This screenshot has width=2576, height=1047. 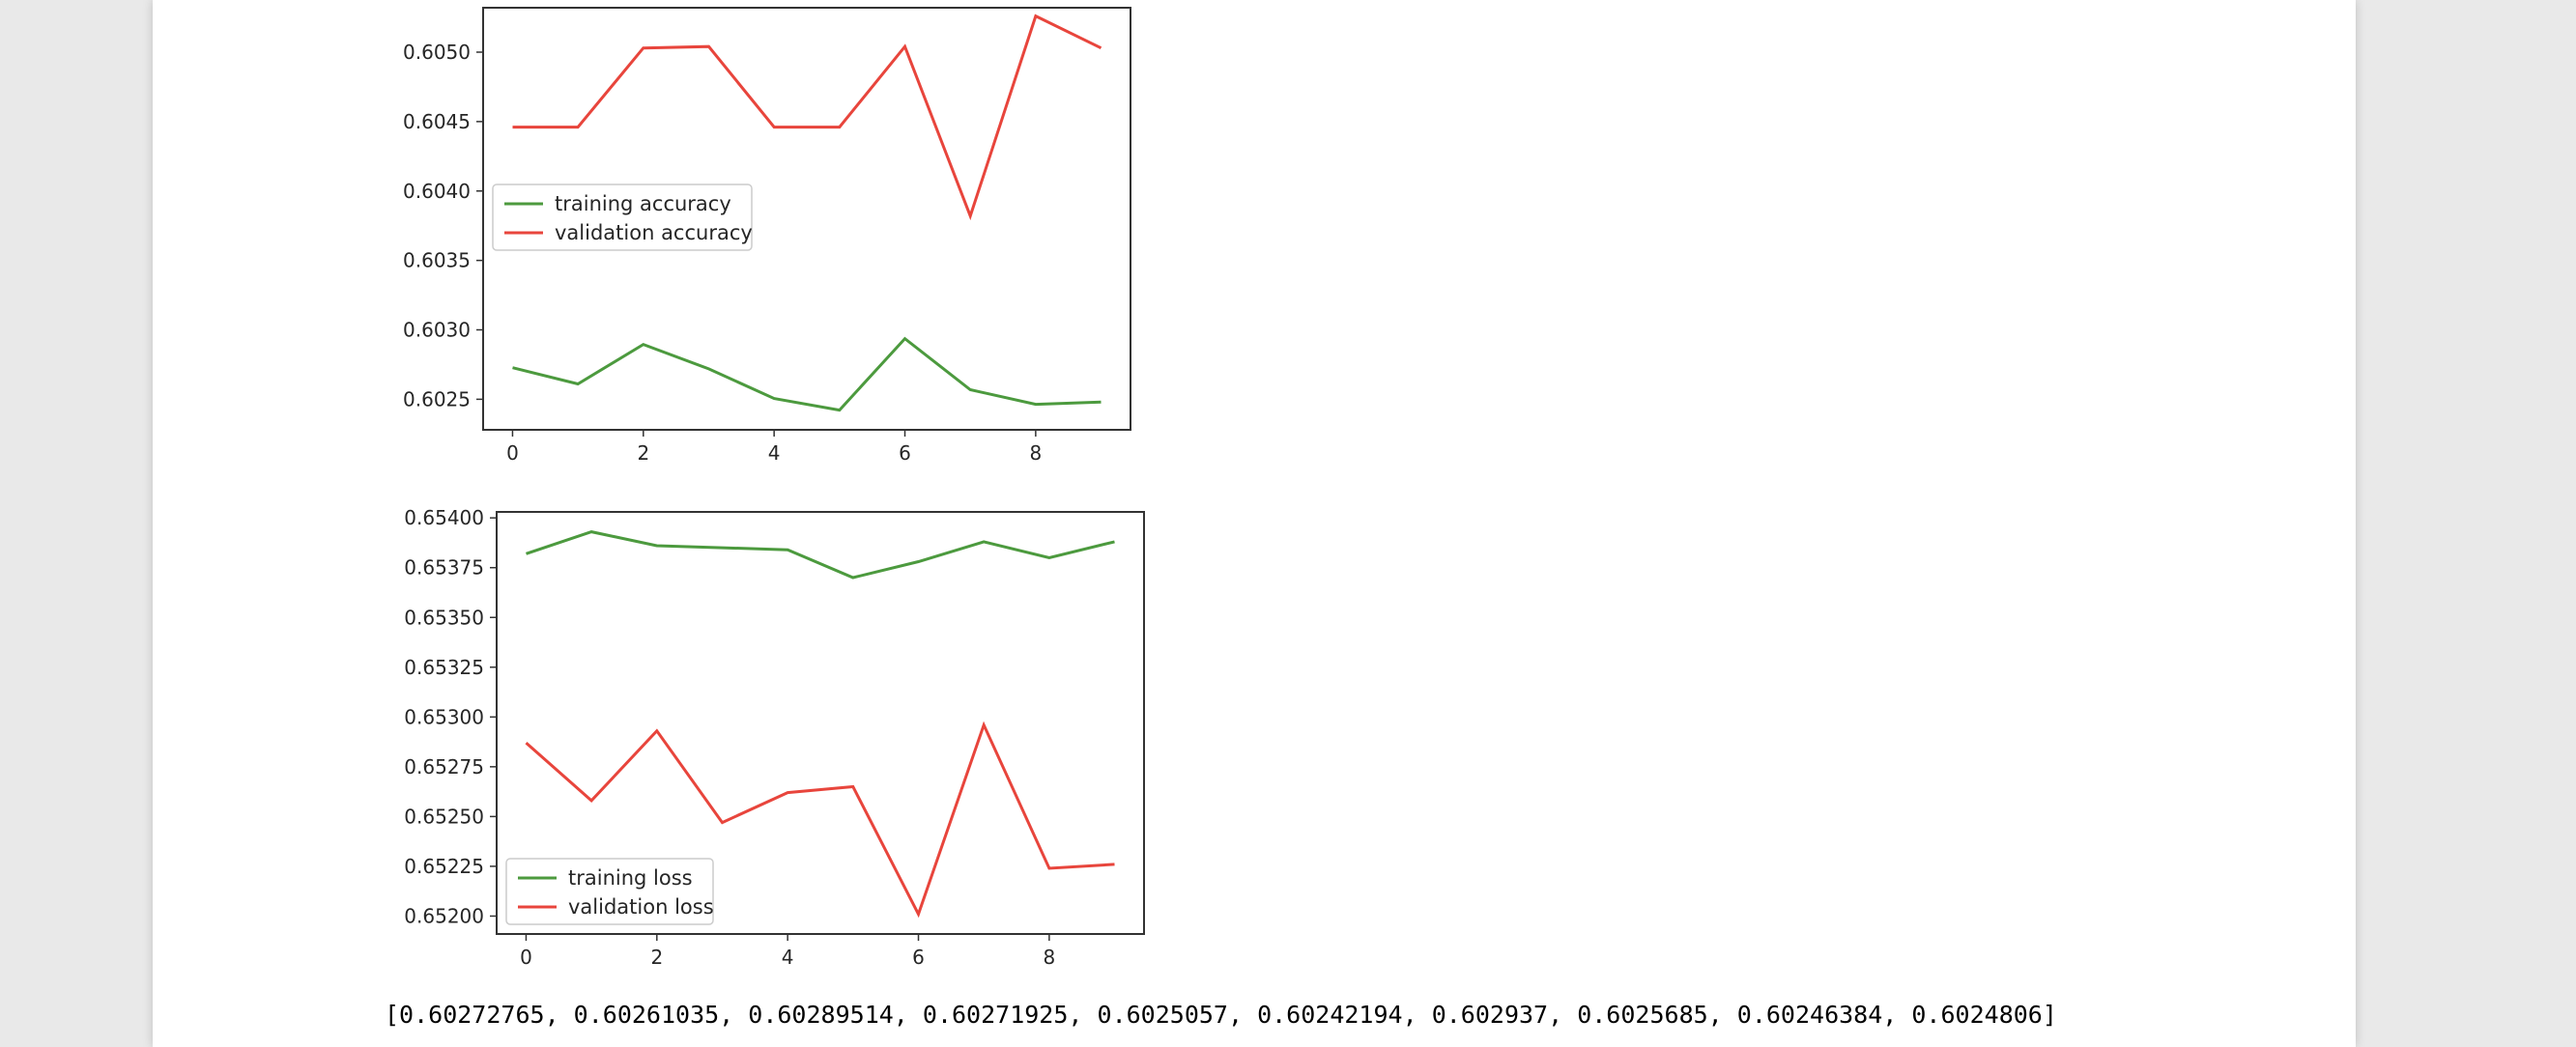 I want to click on training-accuracy-line, so click(x=807, y=374).